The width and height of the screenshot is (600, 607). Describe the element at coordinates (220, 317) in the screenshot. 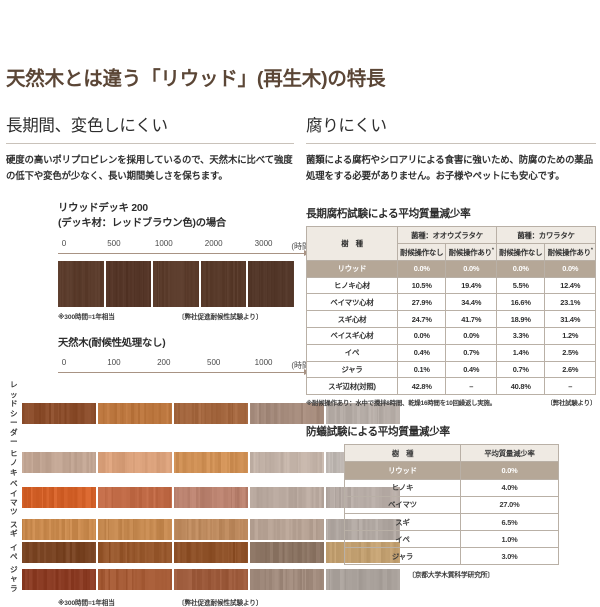

I see `riwood-note-right: 〔弊社促進耐候性試験より〕` at that location.